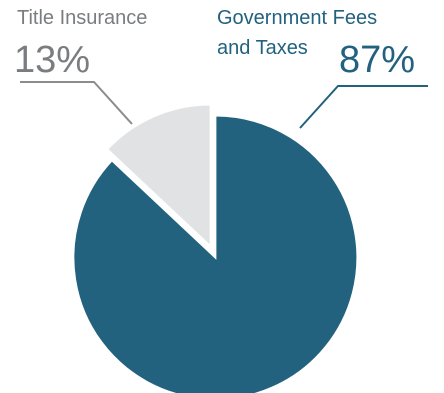 The height and width of the screenshot is (393, 444). Describe the element at coordinates (82, 18) in the screenshot. I see `title-insurance-label: Title Insurance` at that location.